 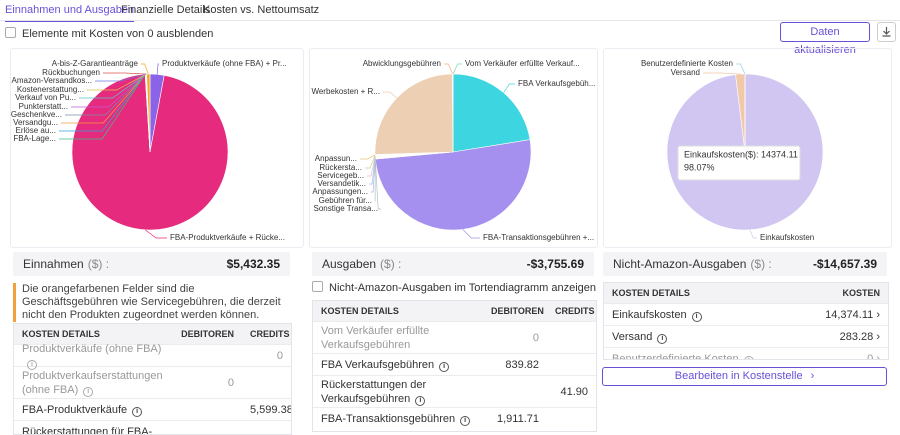 What do you see at coordinates (373, 392) in the screenshot?
I see `cell-text: Rückerstattungen der Verkaufsgebühren` at bounding box center [373, 392].